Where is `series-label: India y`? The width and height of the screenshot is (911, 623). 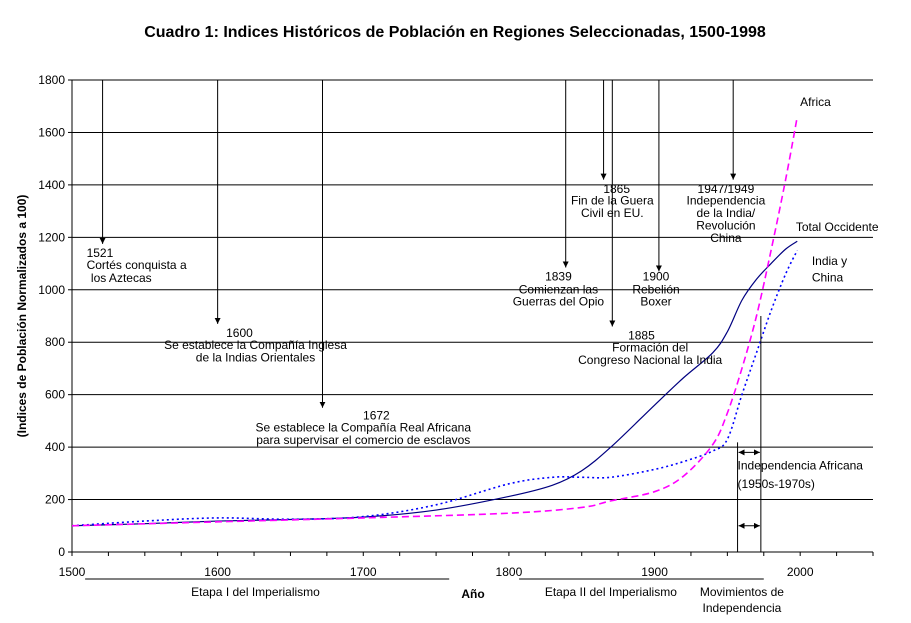 series-label: India y is located at coordinates (829, 261).